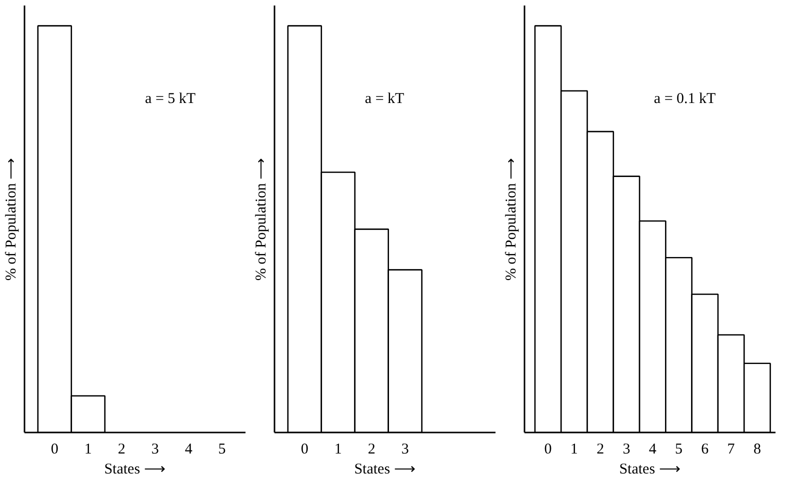  Describe the element at coordinates (731, 450) in the screenshot. I see `x-tick-label: 7` at that location.